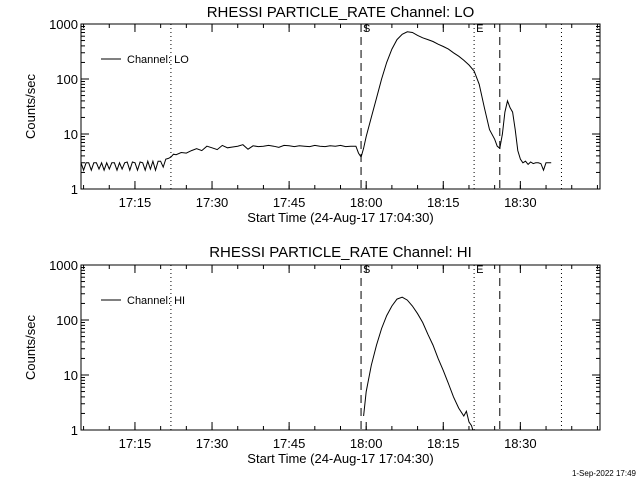  What do you see at coordinates (341, 12) in the screenshot?
I see `chart-title: RHESSI PARTICLE_RATE Channel: LO` at bounding box center [341, 12].